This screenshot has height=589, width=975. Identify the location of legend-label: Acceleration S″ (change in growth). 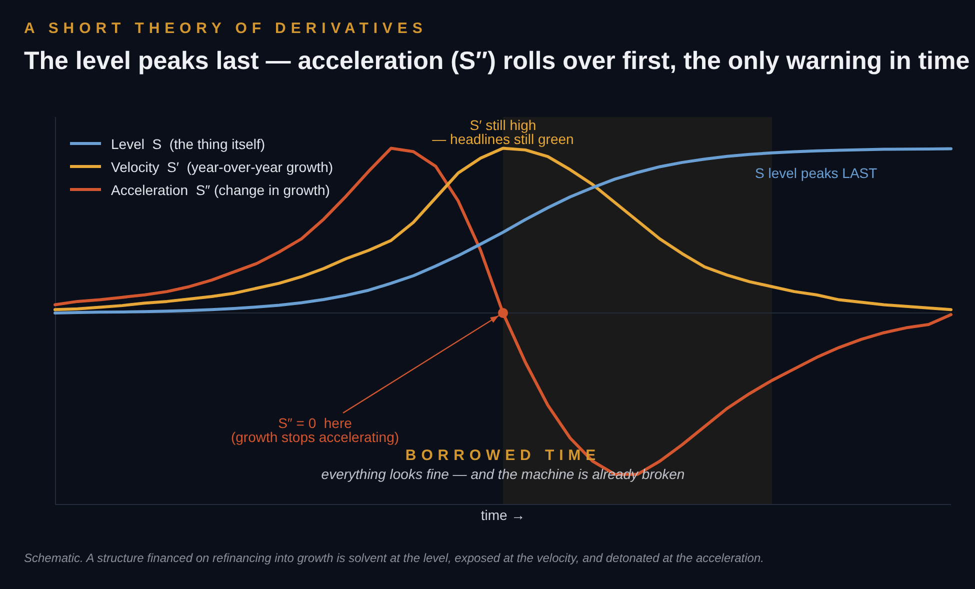
(220, 190).